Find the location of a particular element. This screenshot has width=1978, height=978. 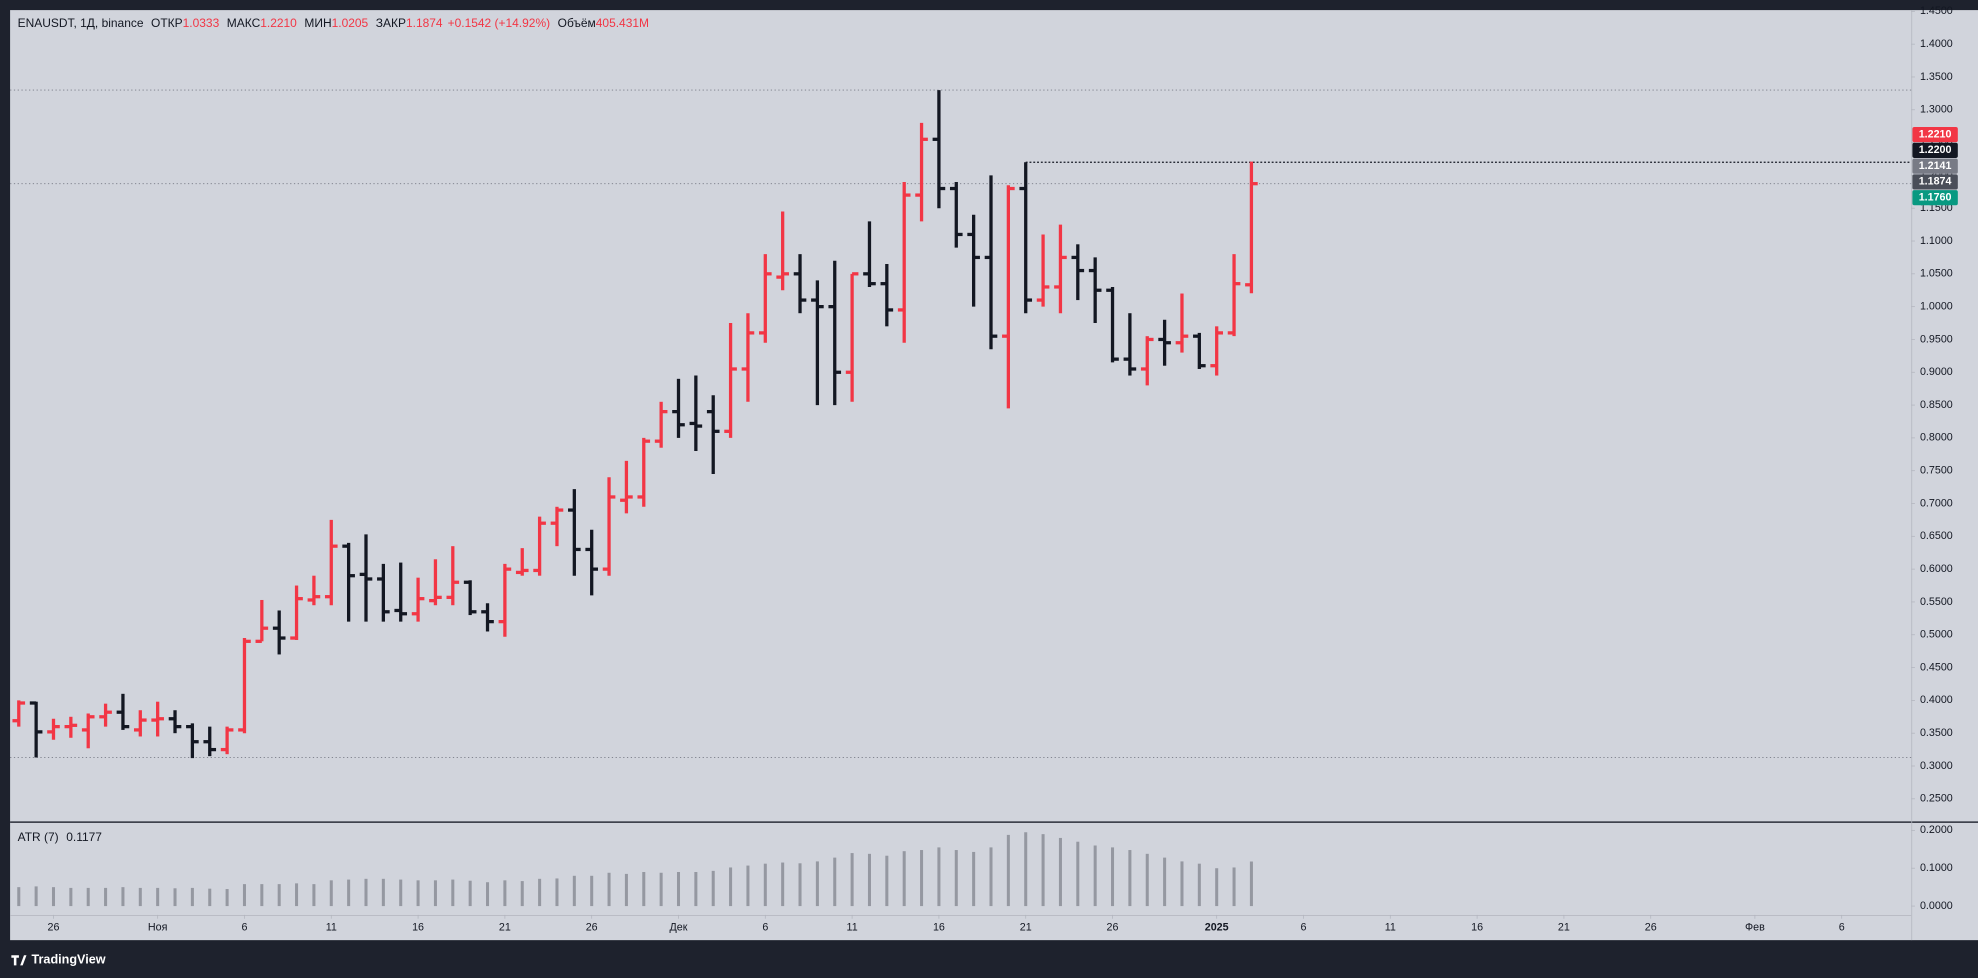

y-tick-label: 0.2000 is located at coordinates (1936, 830).